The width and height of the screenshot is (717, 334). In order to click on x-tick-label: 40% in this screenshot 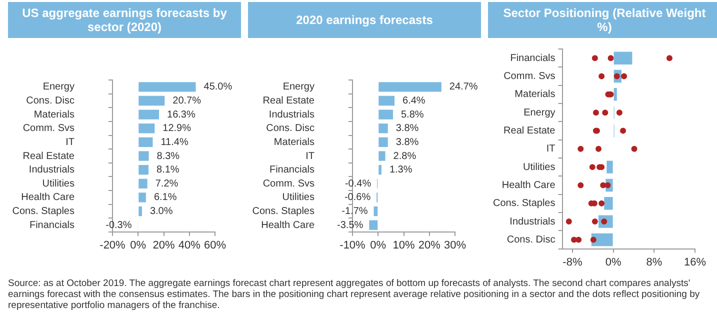, I will do `click(189, 246)`.